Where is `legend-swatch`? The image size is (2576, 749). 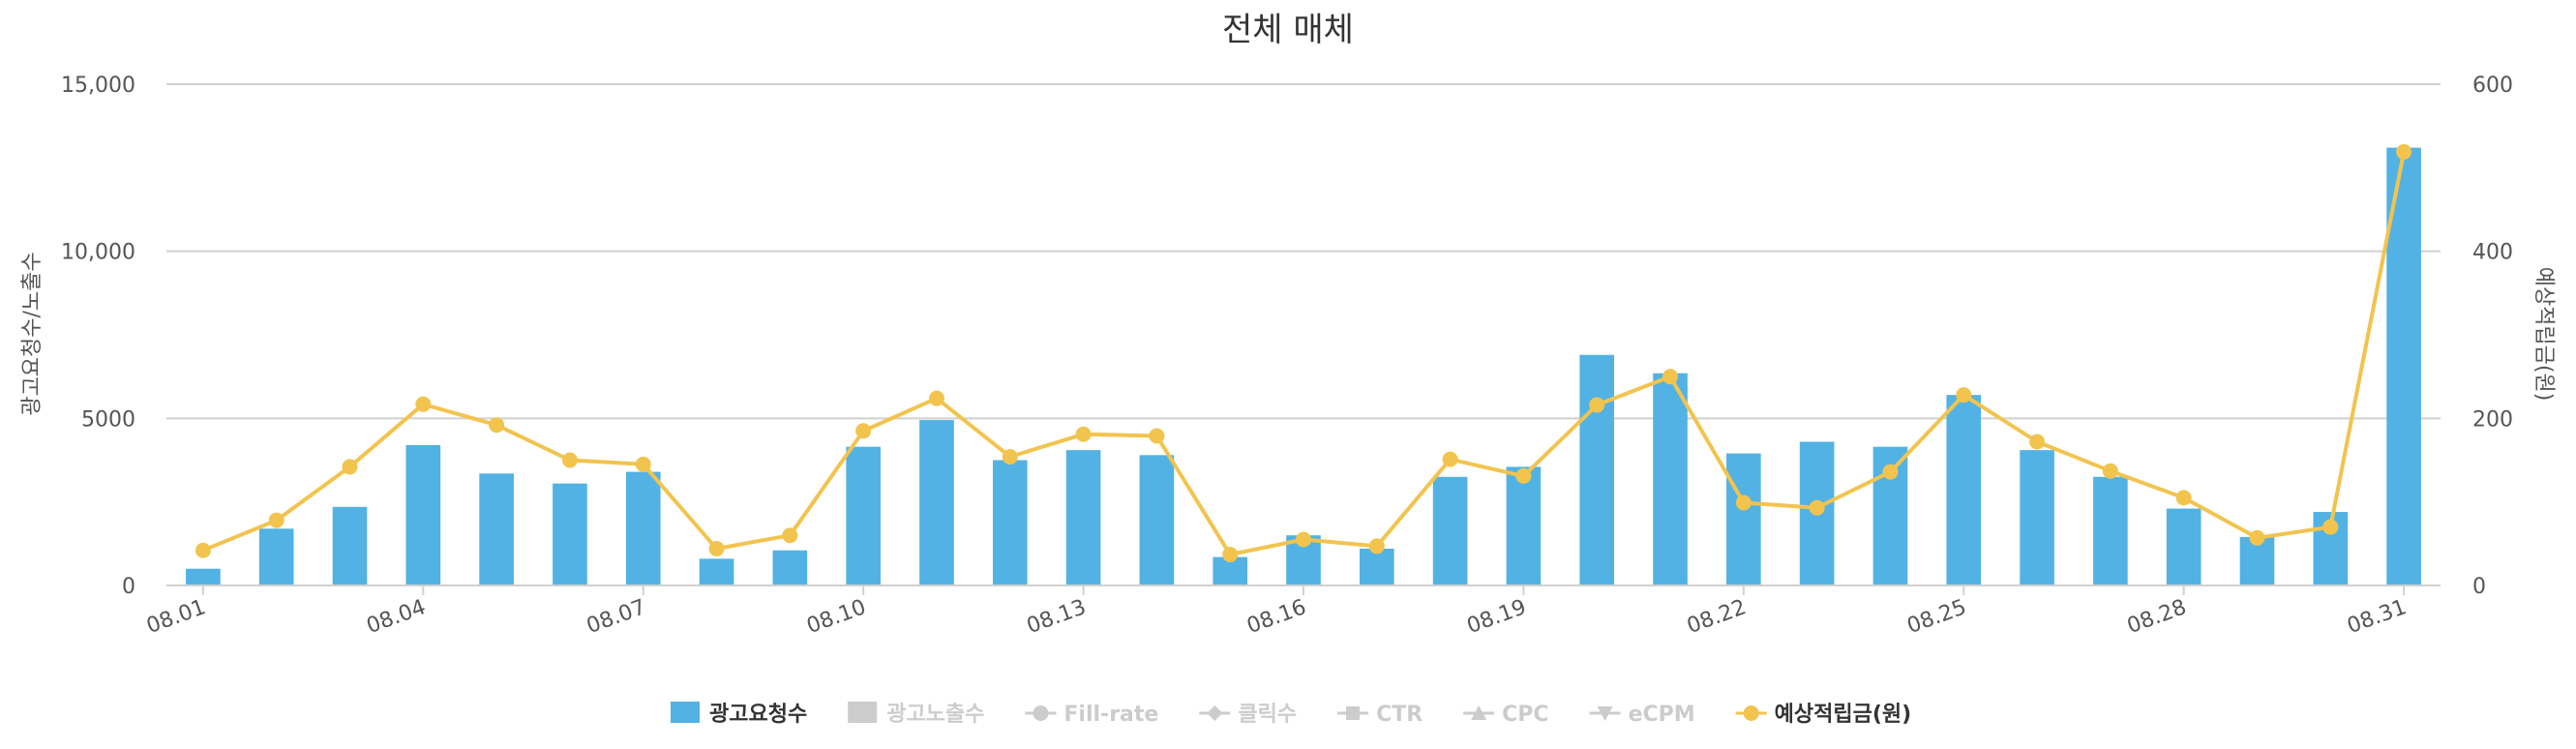 legend-swatch is located at coordinates (863, 712).